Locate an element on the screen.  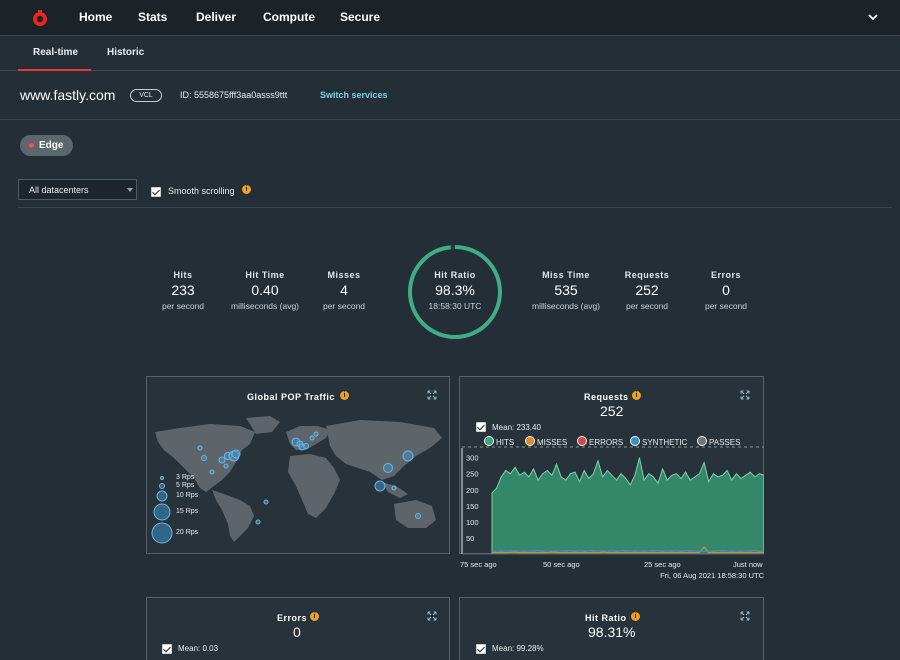
series-synthetic-line is located at coordinates (627, 550).